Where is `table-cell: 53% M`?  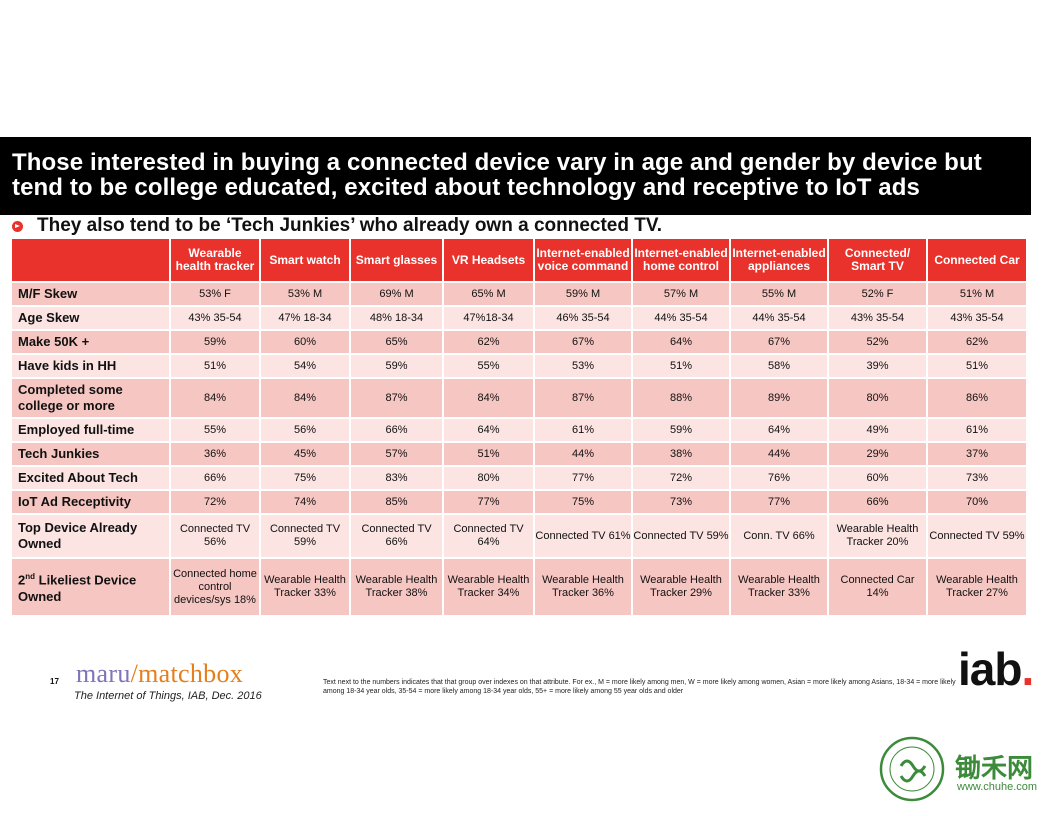
table-cell: 53% M is located at coordinates (305, 294).